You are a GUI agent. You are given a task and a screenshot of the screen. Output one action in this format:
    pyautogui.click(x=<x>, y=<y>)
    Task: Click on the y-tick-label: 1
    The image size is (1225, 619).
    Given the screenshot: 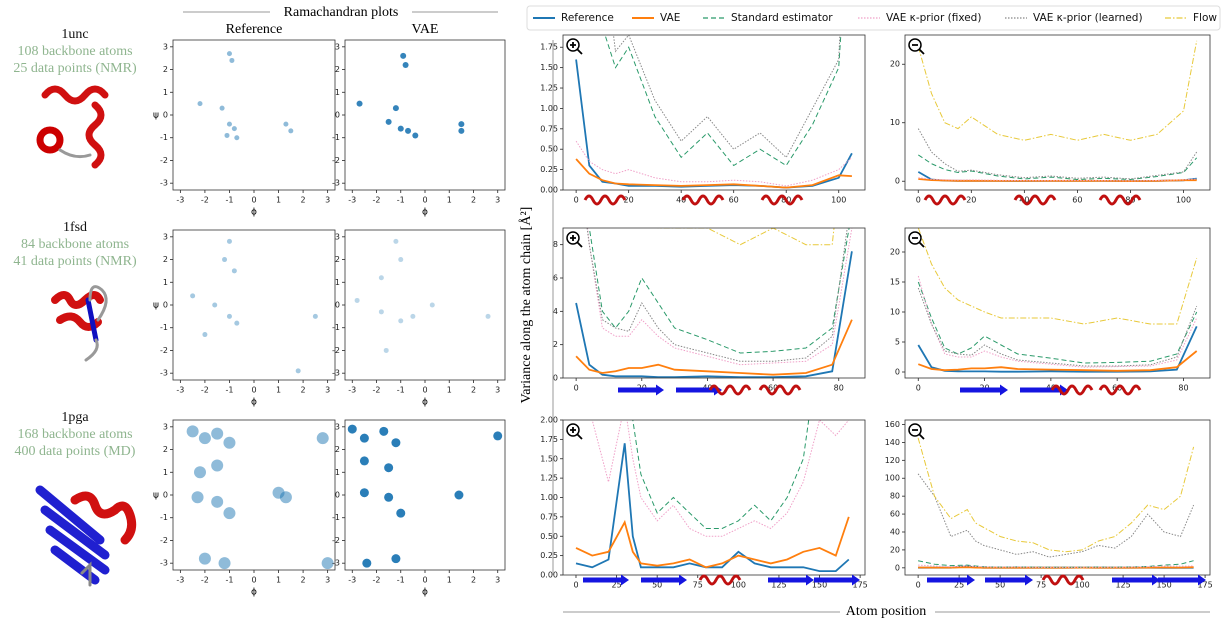 What is the action you would take?
    pyautogui.click(x=337, y=472)
    